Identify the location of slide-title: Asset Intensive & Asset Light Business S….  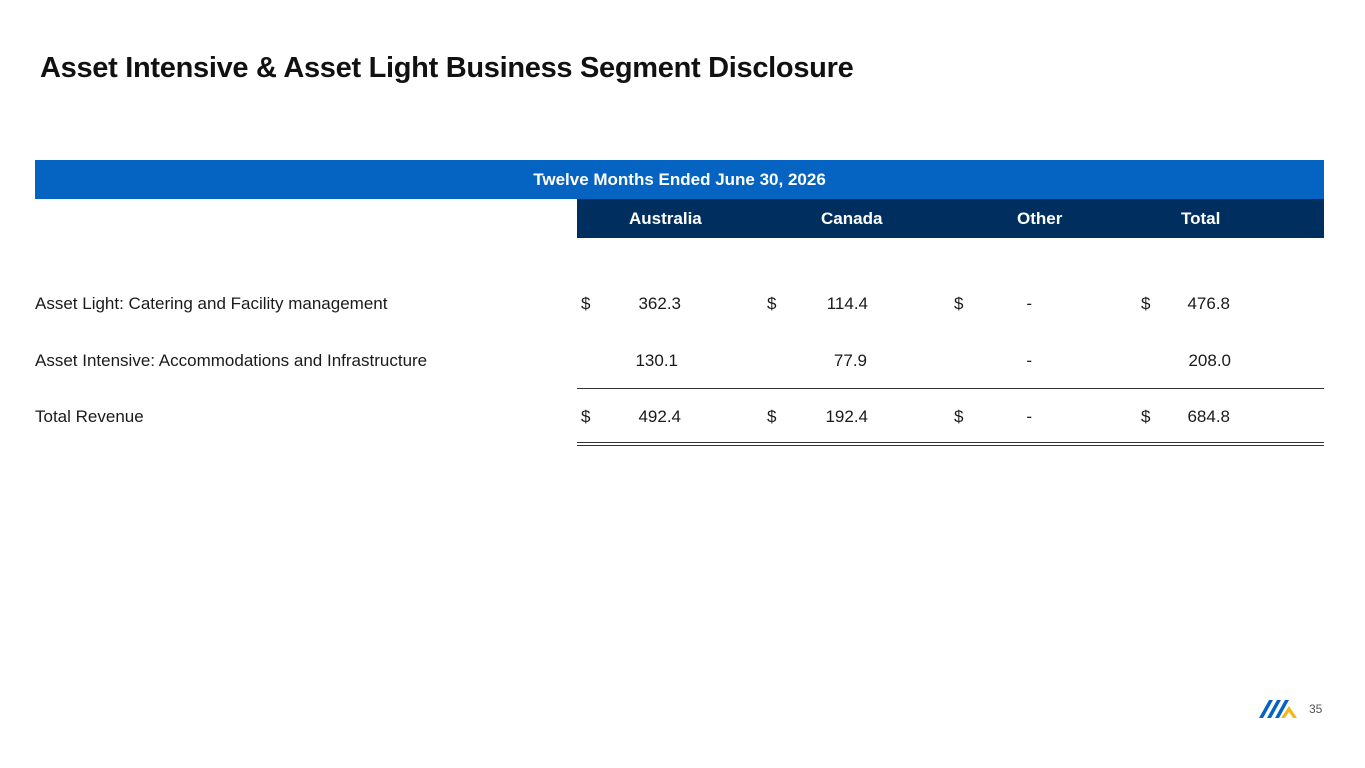
(447, 68).